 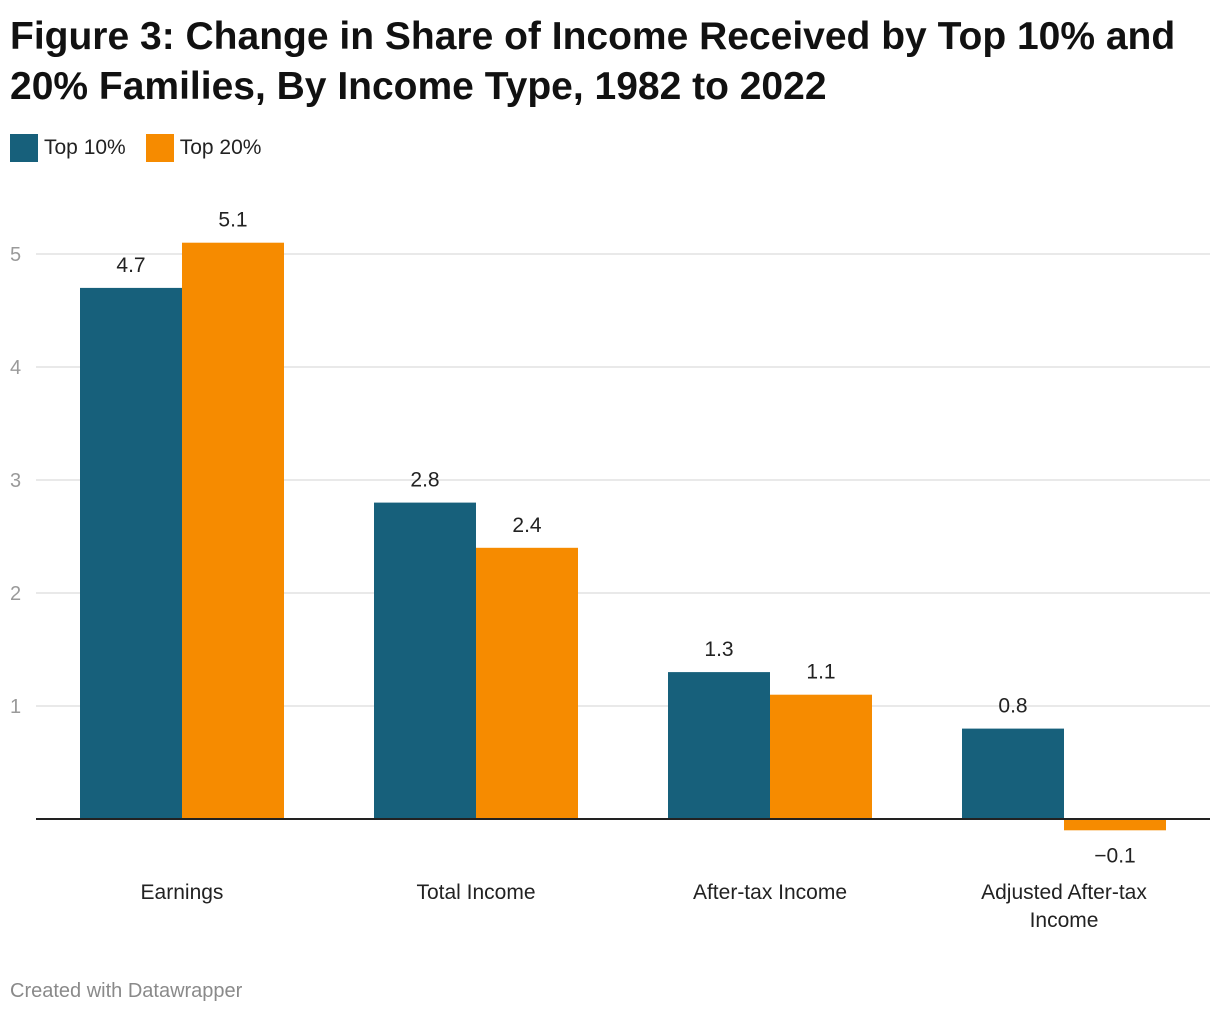 I want to click on x-category-label: Total Income, so click(x=475, y=892).